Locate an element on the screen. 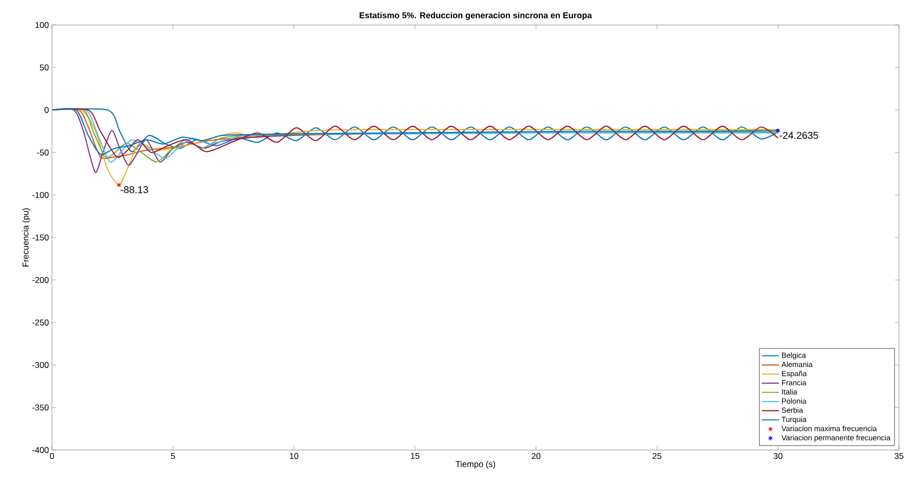 Image resolution: width=906 pixels, height=485 pixels. x-tick-label: 15 is located at coordinates (415, 456).